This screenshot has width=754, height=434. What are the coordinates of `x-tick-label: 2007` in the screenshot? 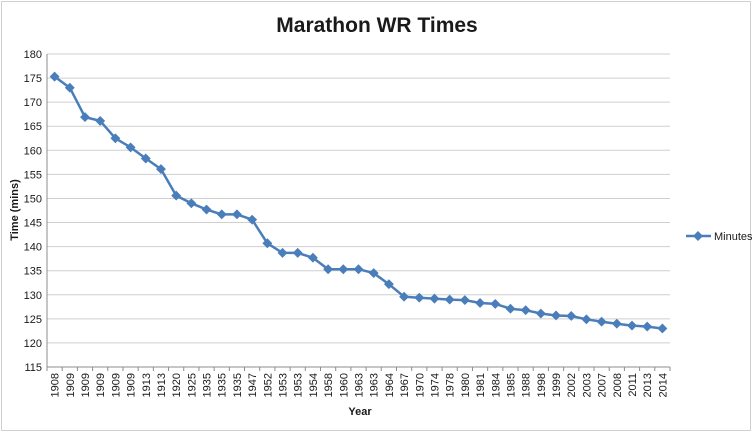 It's located at (603, 385).